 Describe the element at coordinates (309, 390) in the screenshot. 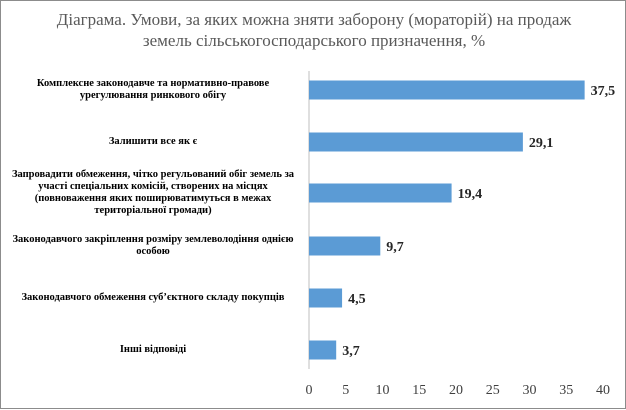

I see `x-tick-label: 0` at that location.